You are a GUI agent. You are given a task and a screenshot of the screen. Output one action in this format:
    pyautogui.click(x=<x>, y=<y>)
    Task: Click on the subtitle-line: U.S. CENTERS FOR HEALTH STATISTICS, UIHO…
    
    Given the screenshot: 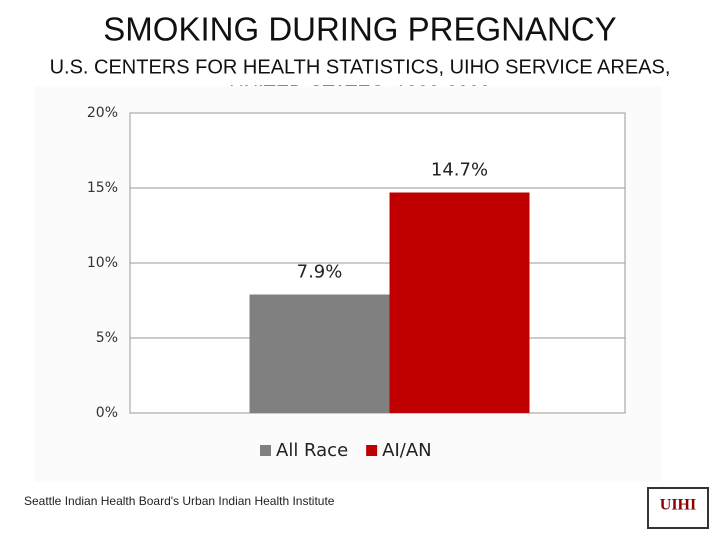 What is the action you would take?
    pyautogui.click(x=360, y=67)
    